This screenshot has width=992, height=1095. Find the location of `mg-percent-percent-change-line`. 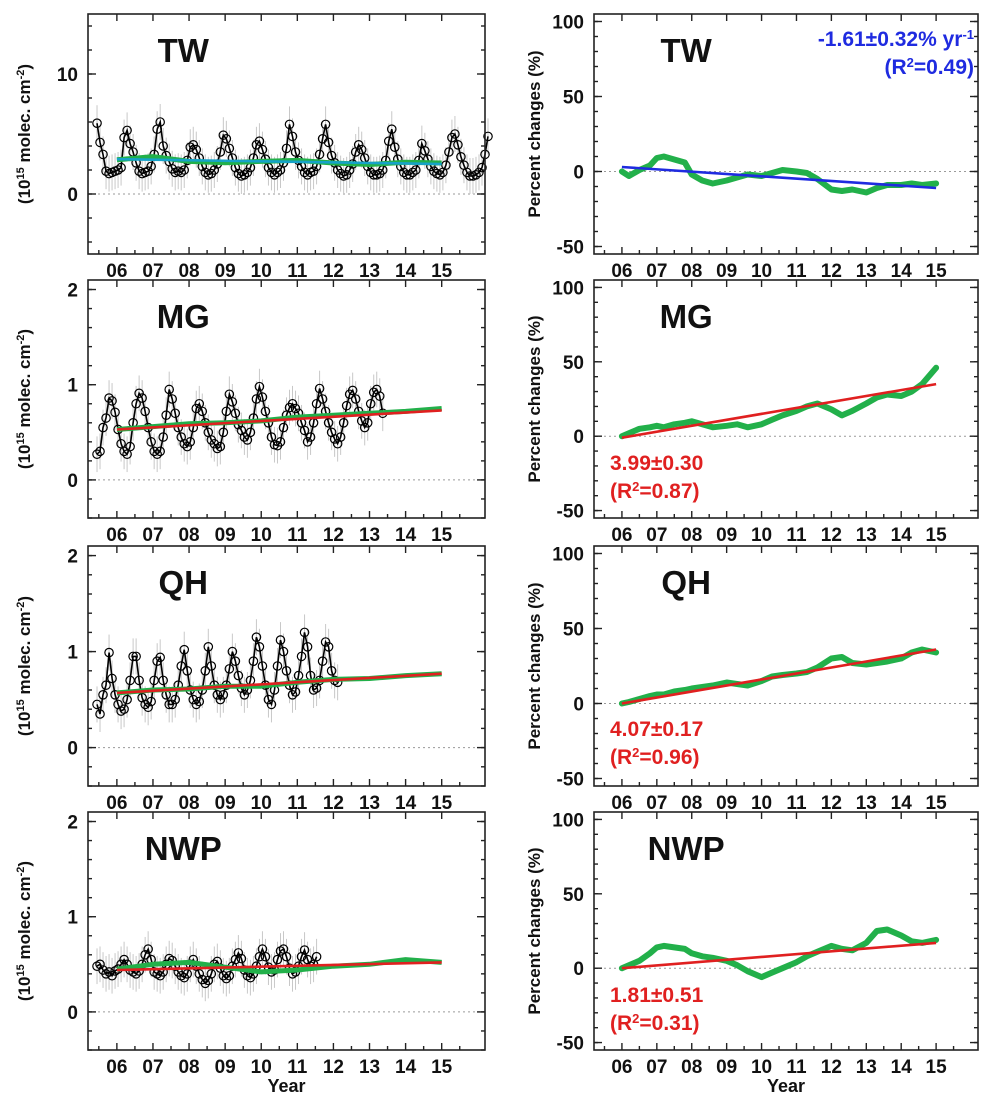

mg-percent-percent-change-line is located at coordinates (779, 402).